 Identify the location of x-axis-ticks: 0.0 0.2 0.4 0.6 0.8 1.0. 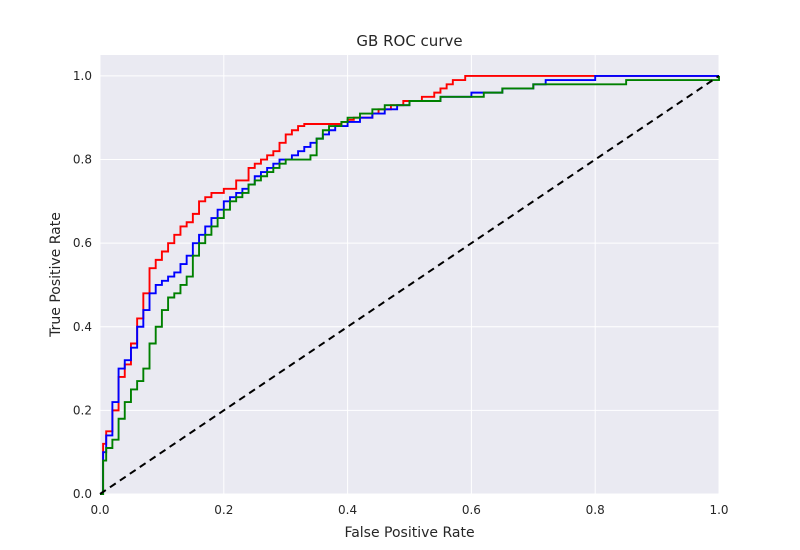
(409, 510).